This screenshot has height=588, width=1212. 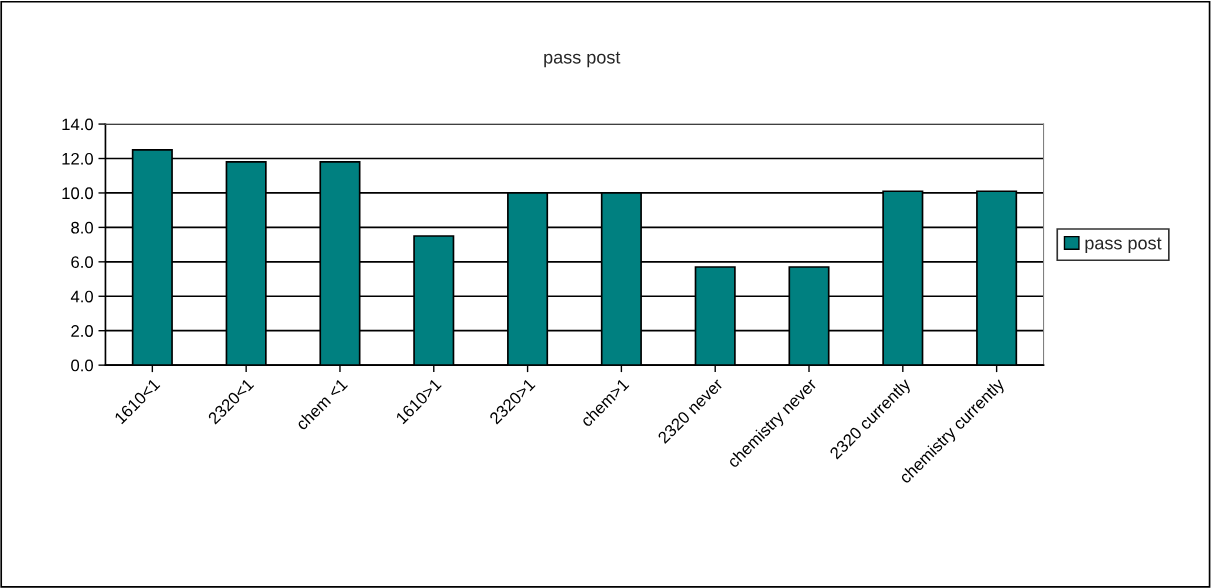 I want to click on y-tick-label: 4.0, so click(x=81, y=296).